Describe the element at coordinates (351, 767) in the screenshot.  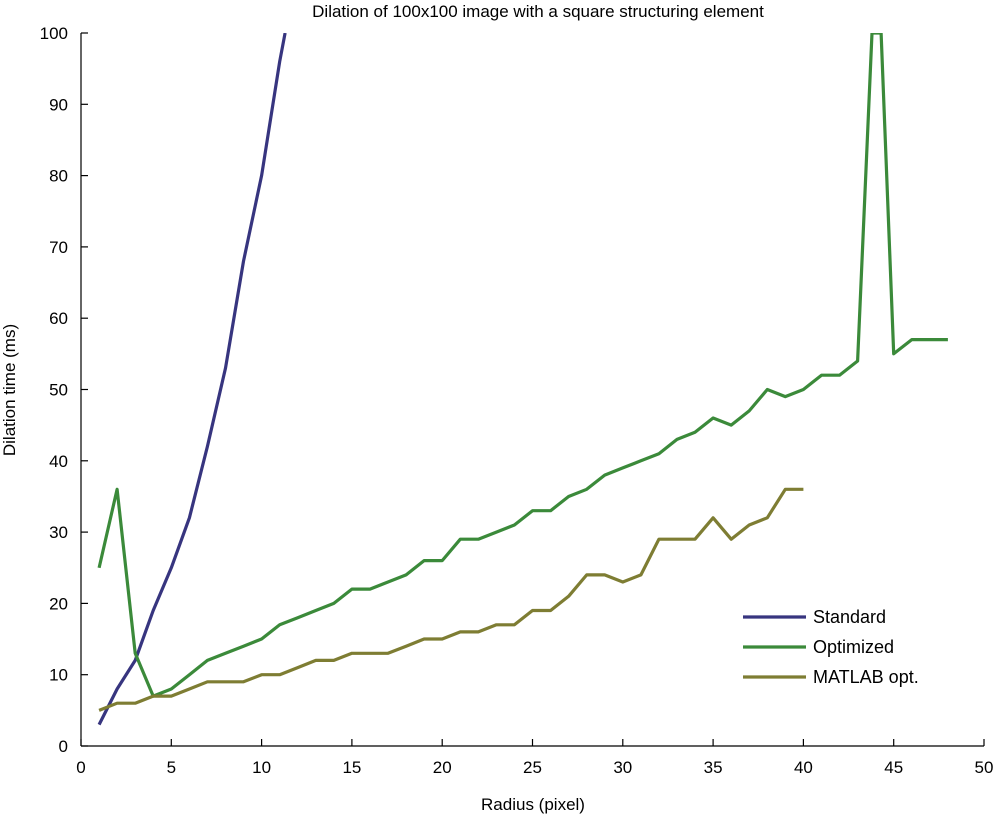
I see `x-tick-label: 15` at that location.